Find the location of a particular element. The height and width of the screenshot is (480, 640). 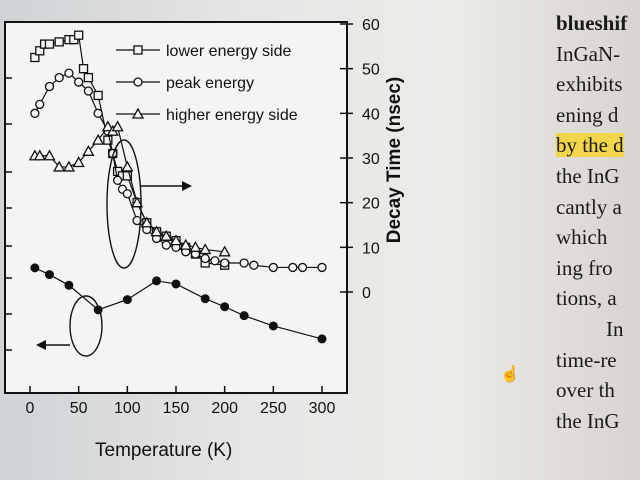

book-line-text: ening d is located at coordinates (587, 114).